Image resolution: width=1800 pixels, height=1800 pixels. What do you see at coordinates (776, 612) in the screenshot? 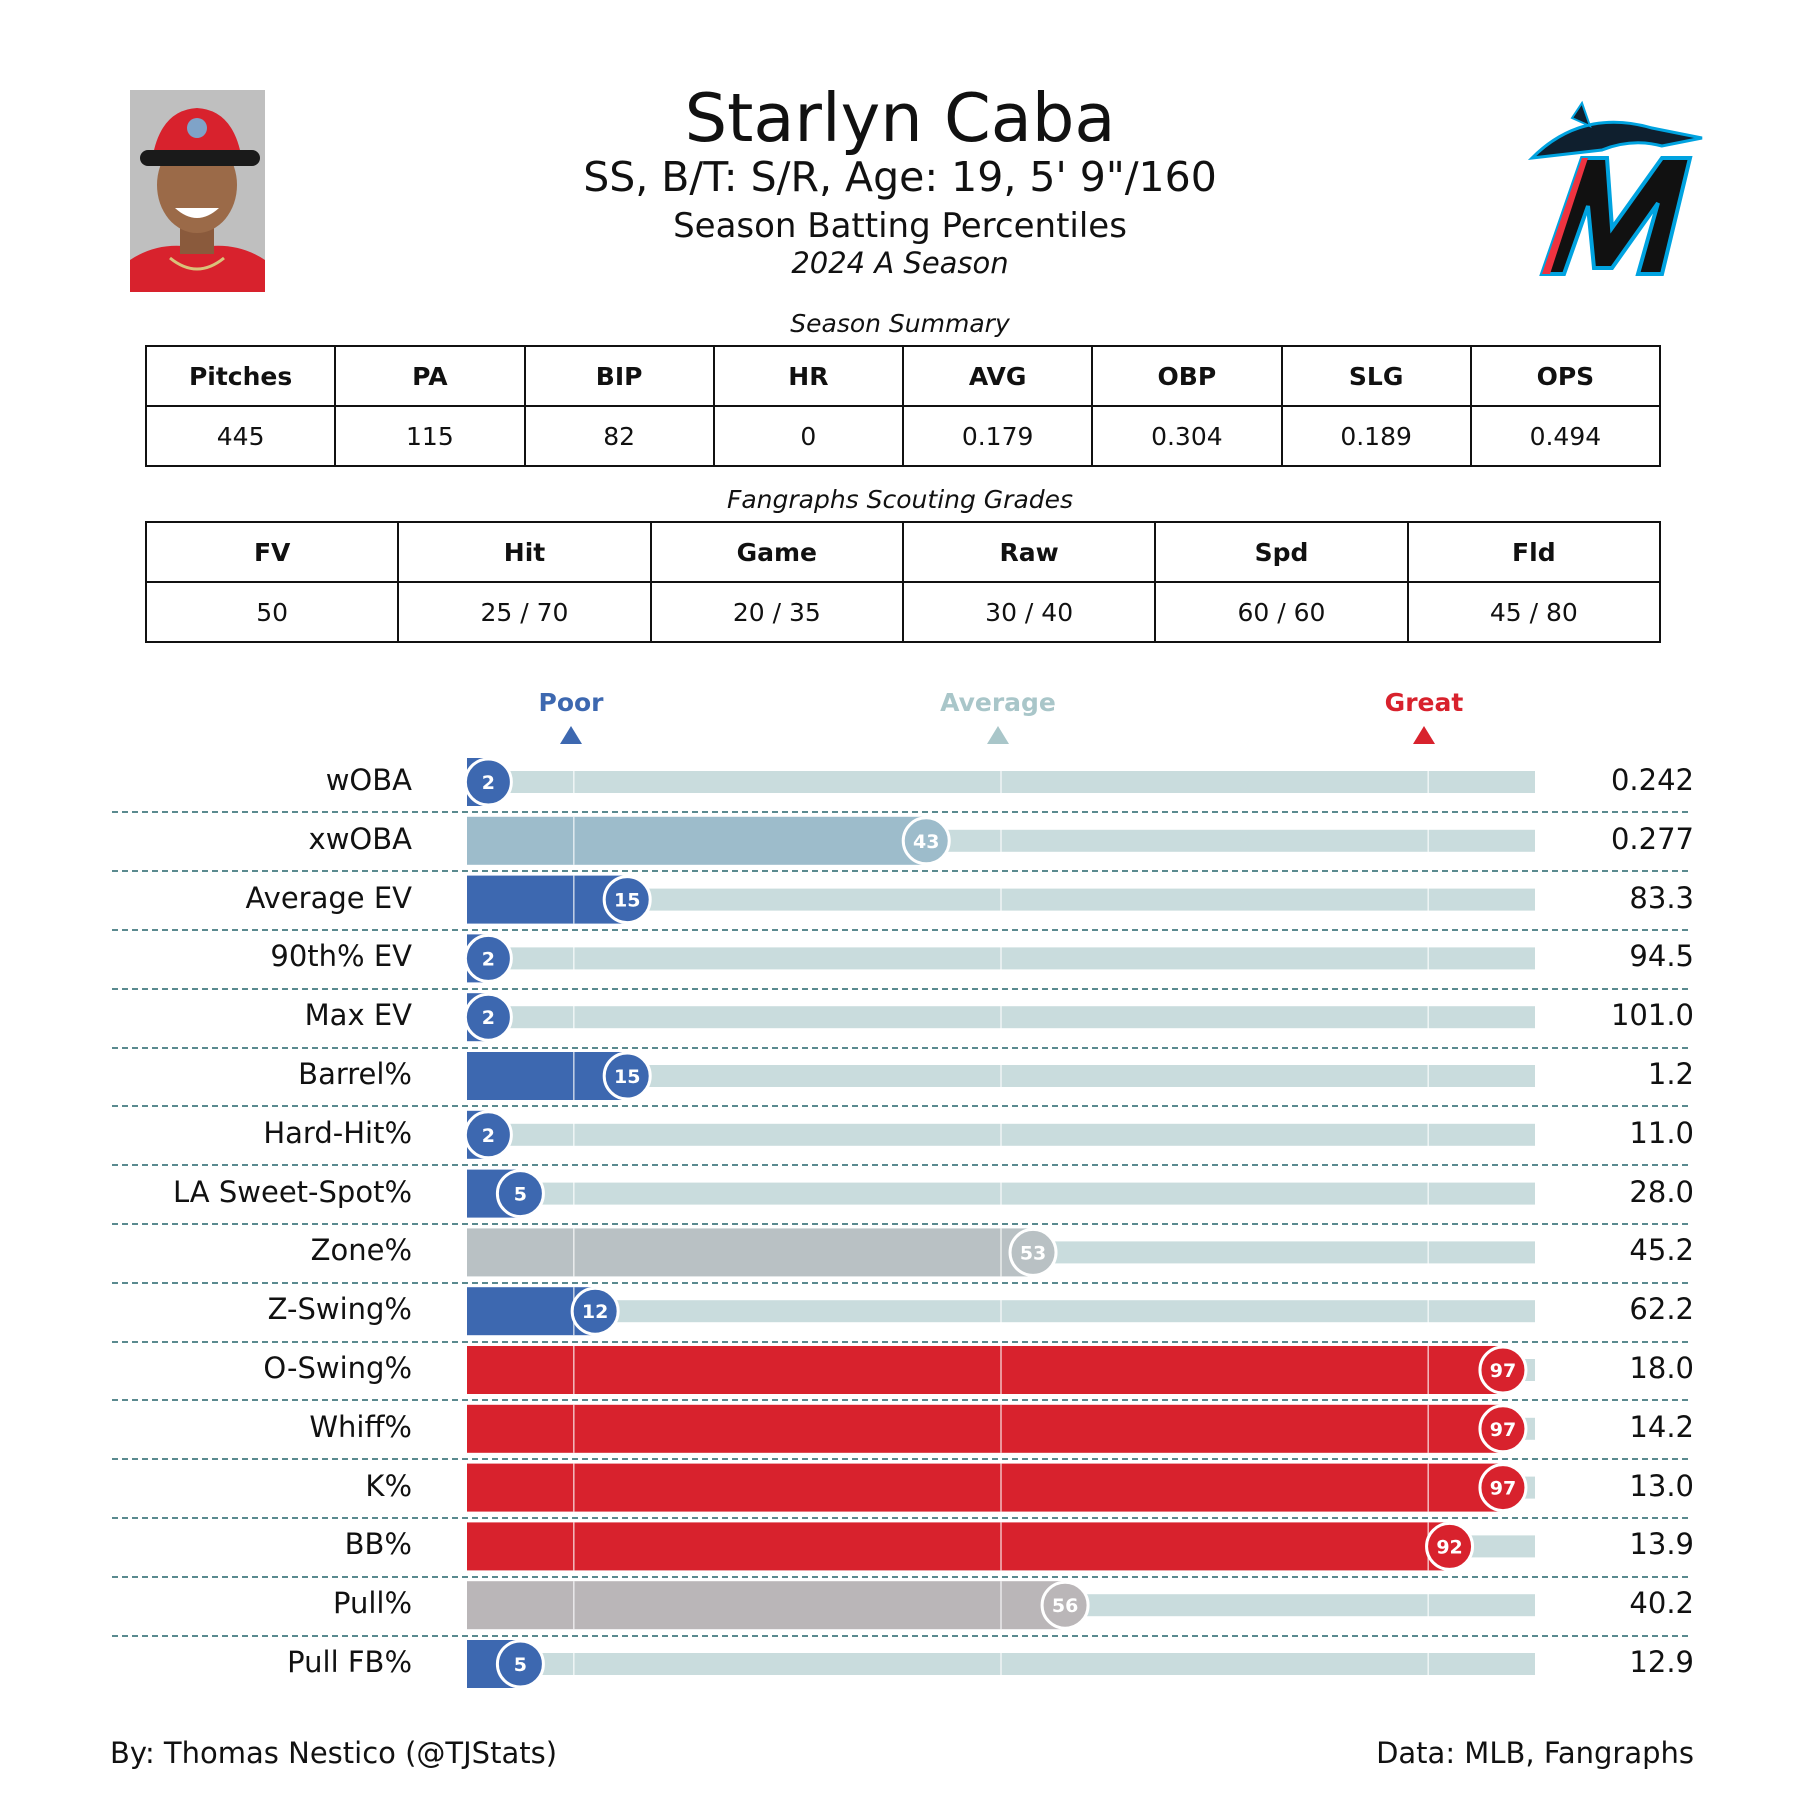
I see `grades-val-game: 20 / 35` at bounding box center [776, 612].